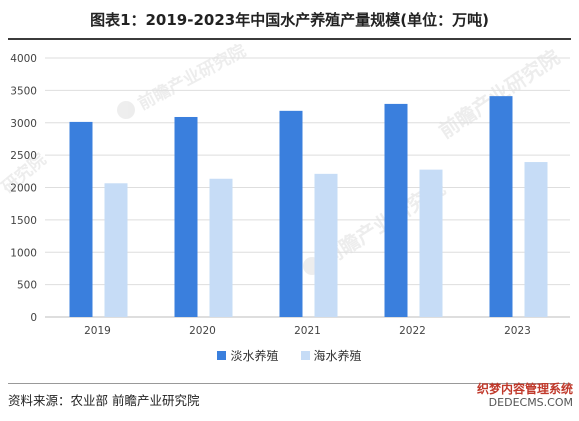  Describe the element at coordinates (289, 39) in the screenshot. I see `title-divider` at that location.